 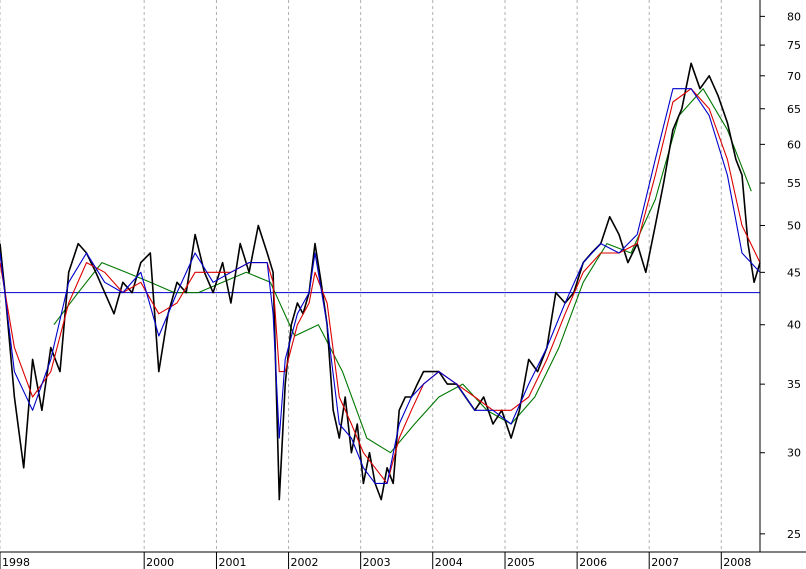 What do you see at coordinates (794, 183) in the screenshot?
I see `y-tick-label-55: 55` at bounding box center [794, 183].